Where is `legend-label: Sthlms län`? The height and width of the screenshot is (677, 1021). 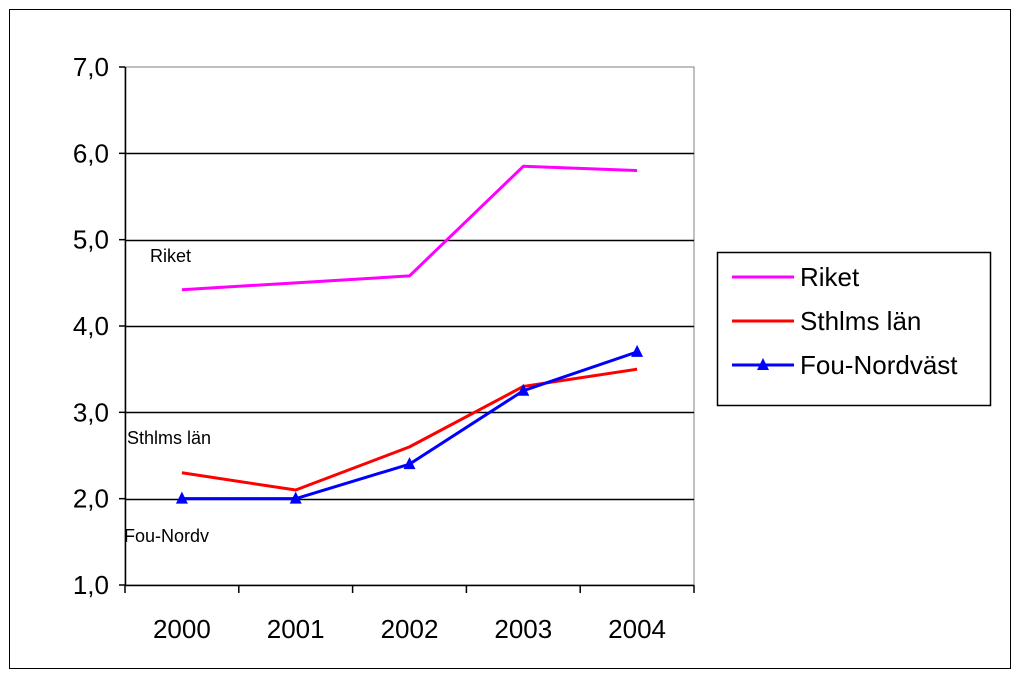 legend-label: Sthlms län is located at coordinates (860, 321).